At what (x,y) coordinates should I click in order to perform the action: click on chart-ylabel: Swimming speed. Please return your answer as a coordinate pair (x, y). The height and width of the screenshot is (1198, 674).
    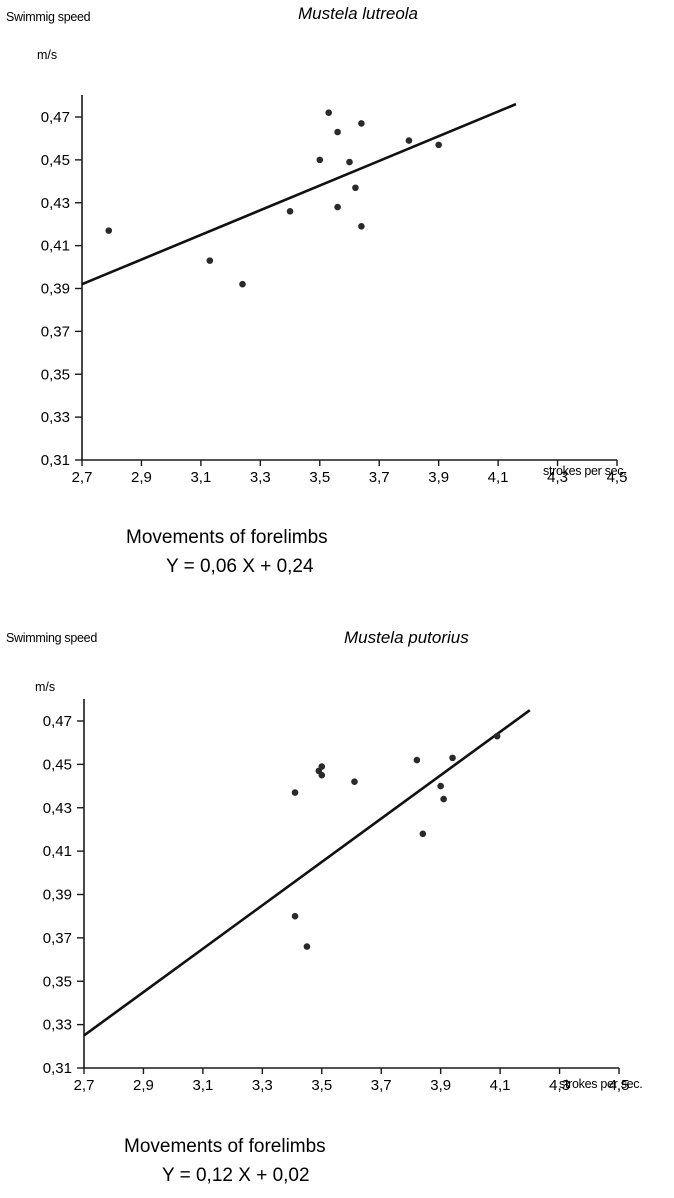
    Looking at the image, I should click on (51, 638).